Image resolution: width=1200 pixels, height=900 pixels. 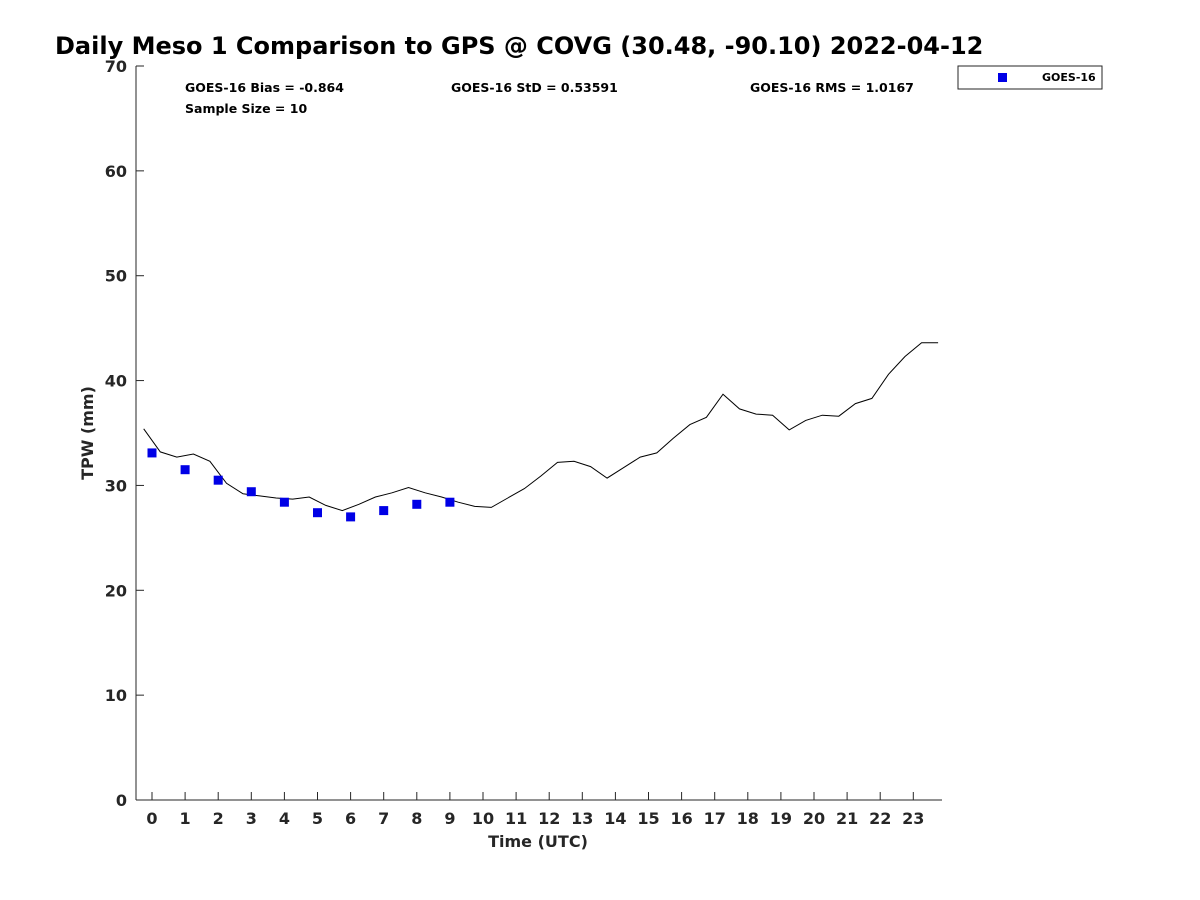 I want to click on x-tick-label: 7, so click(x=383, y=818).